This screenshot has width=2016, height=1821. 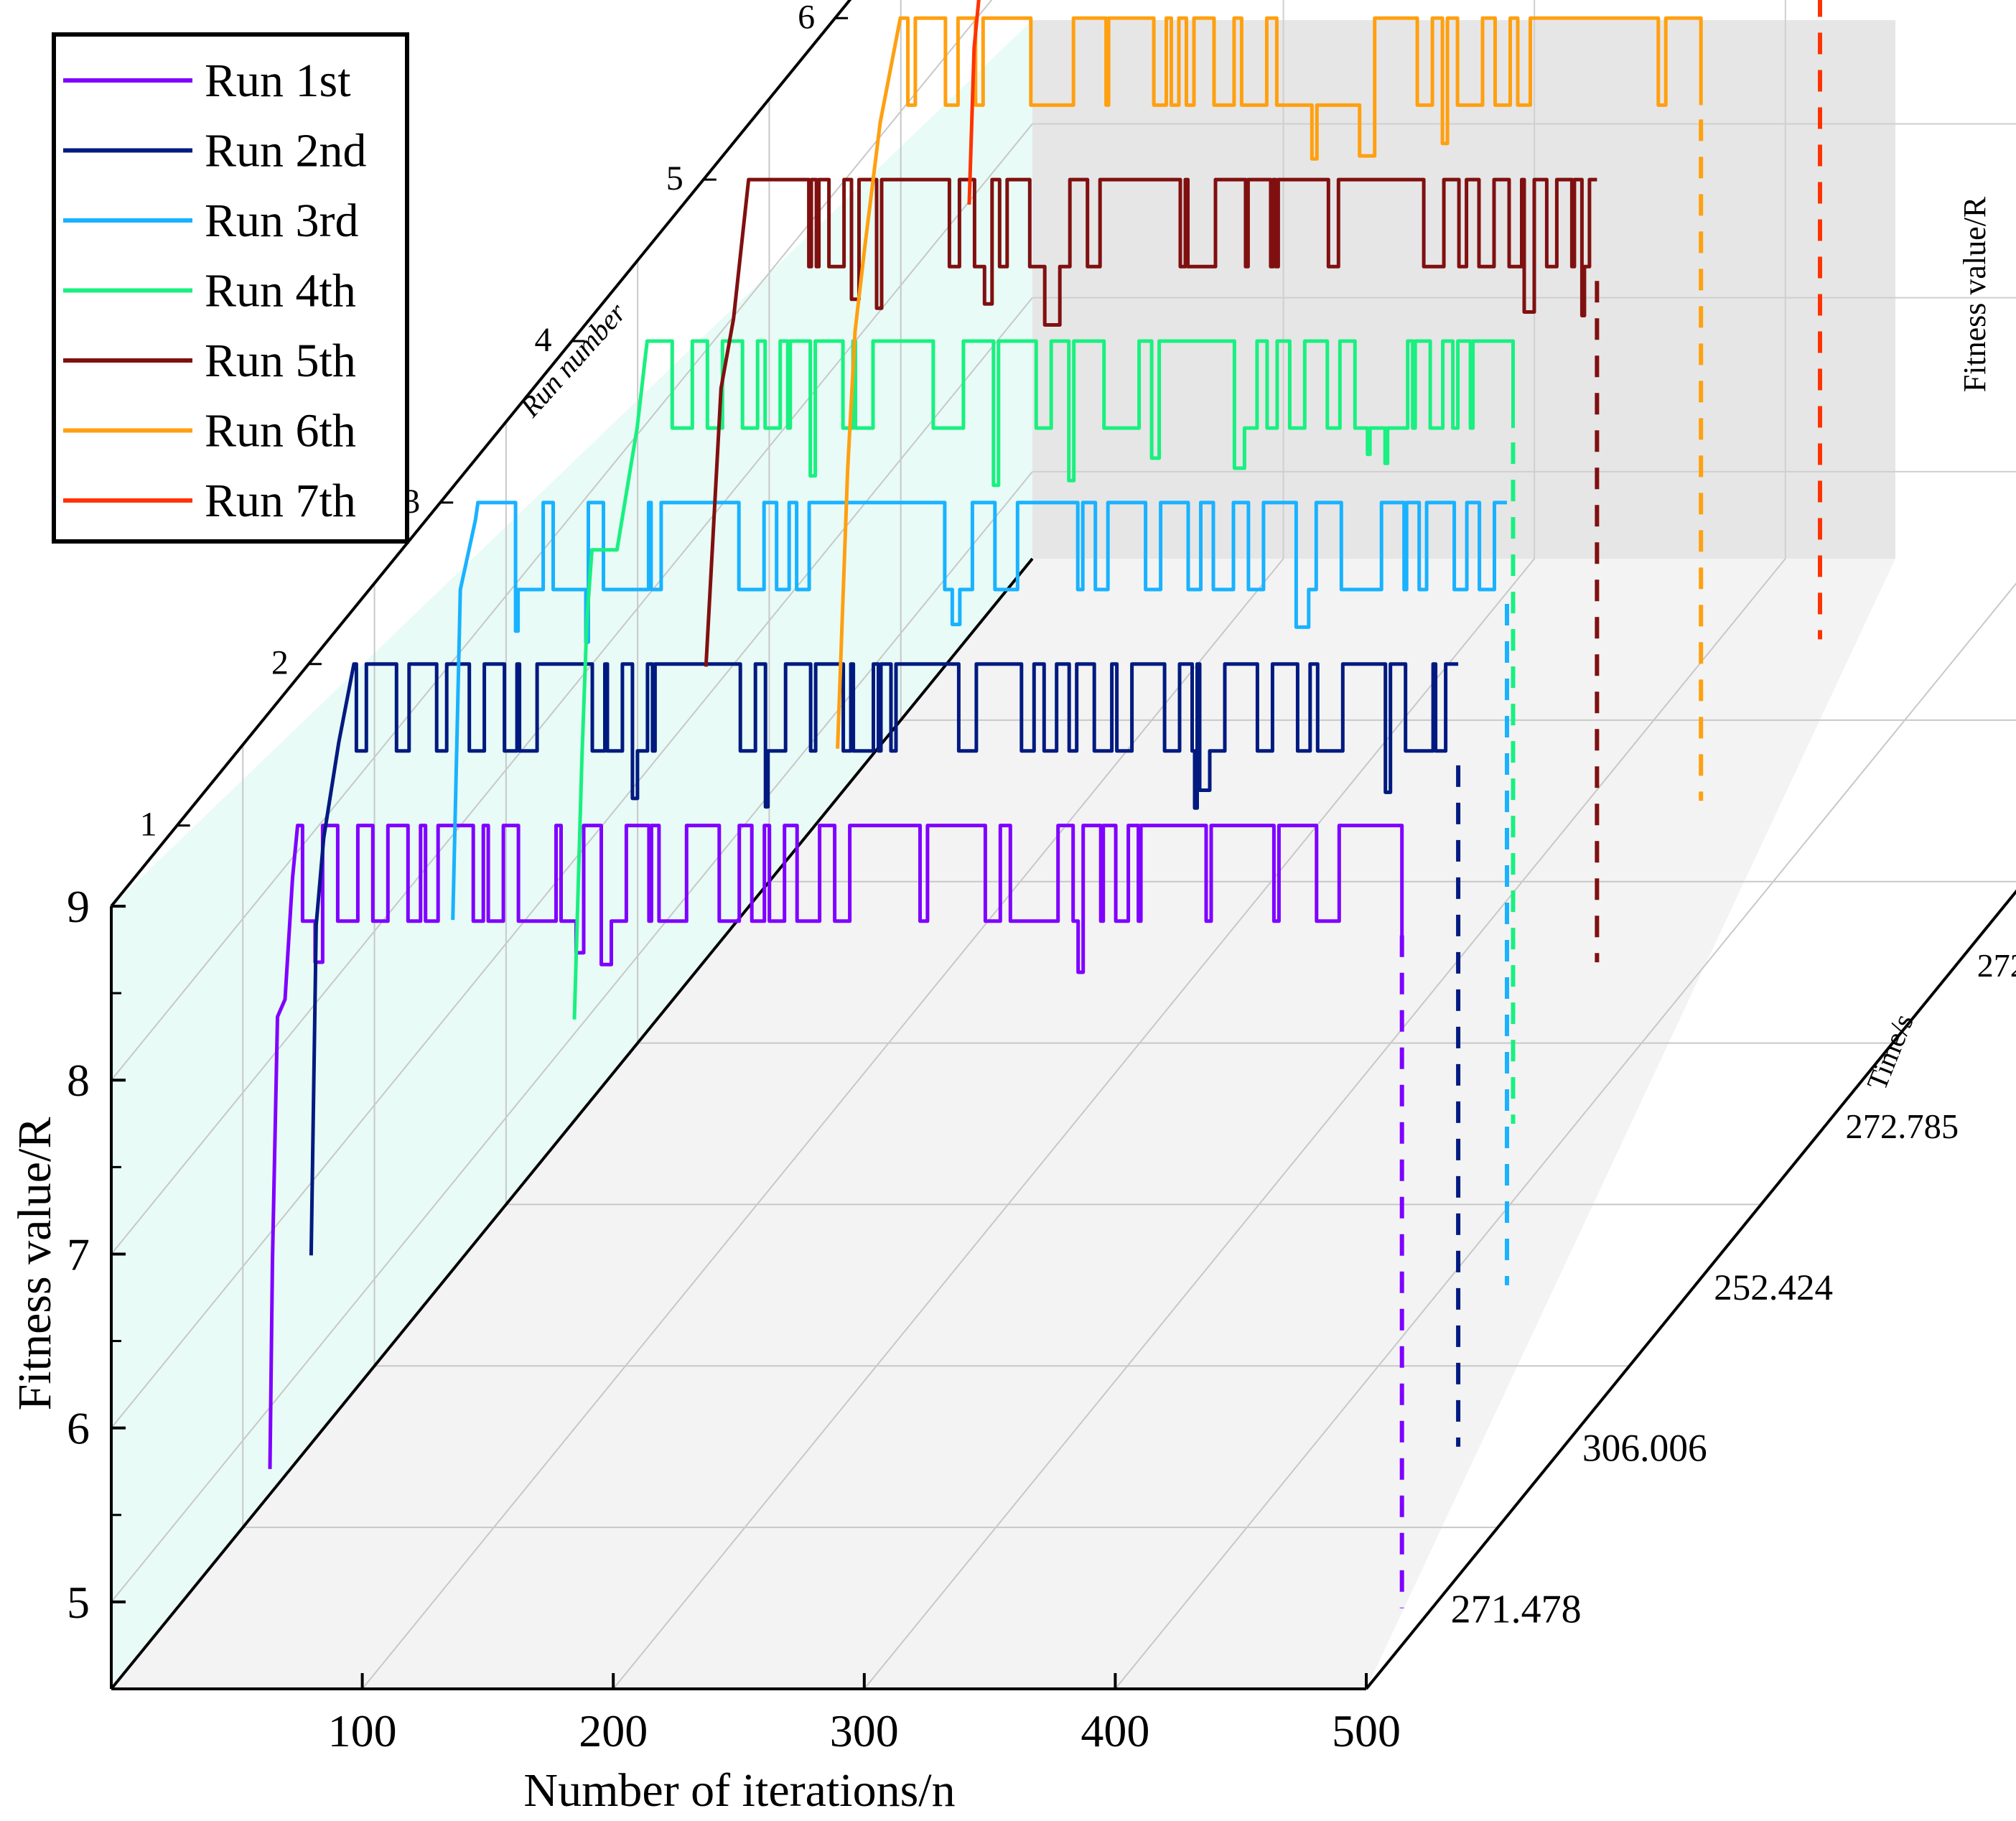 I want to click on time-label-run-3: 252.424, so click(x=1773, y=1288).